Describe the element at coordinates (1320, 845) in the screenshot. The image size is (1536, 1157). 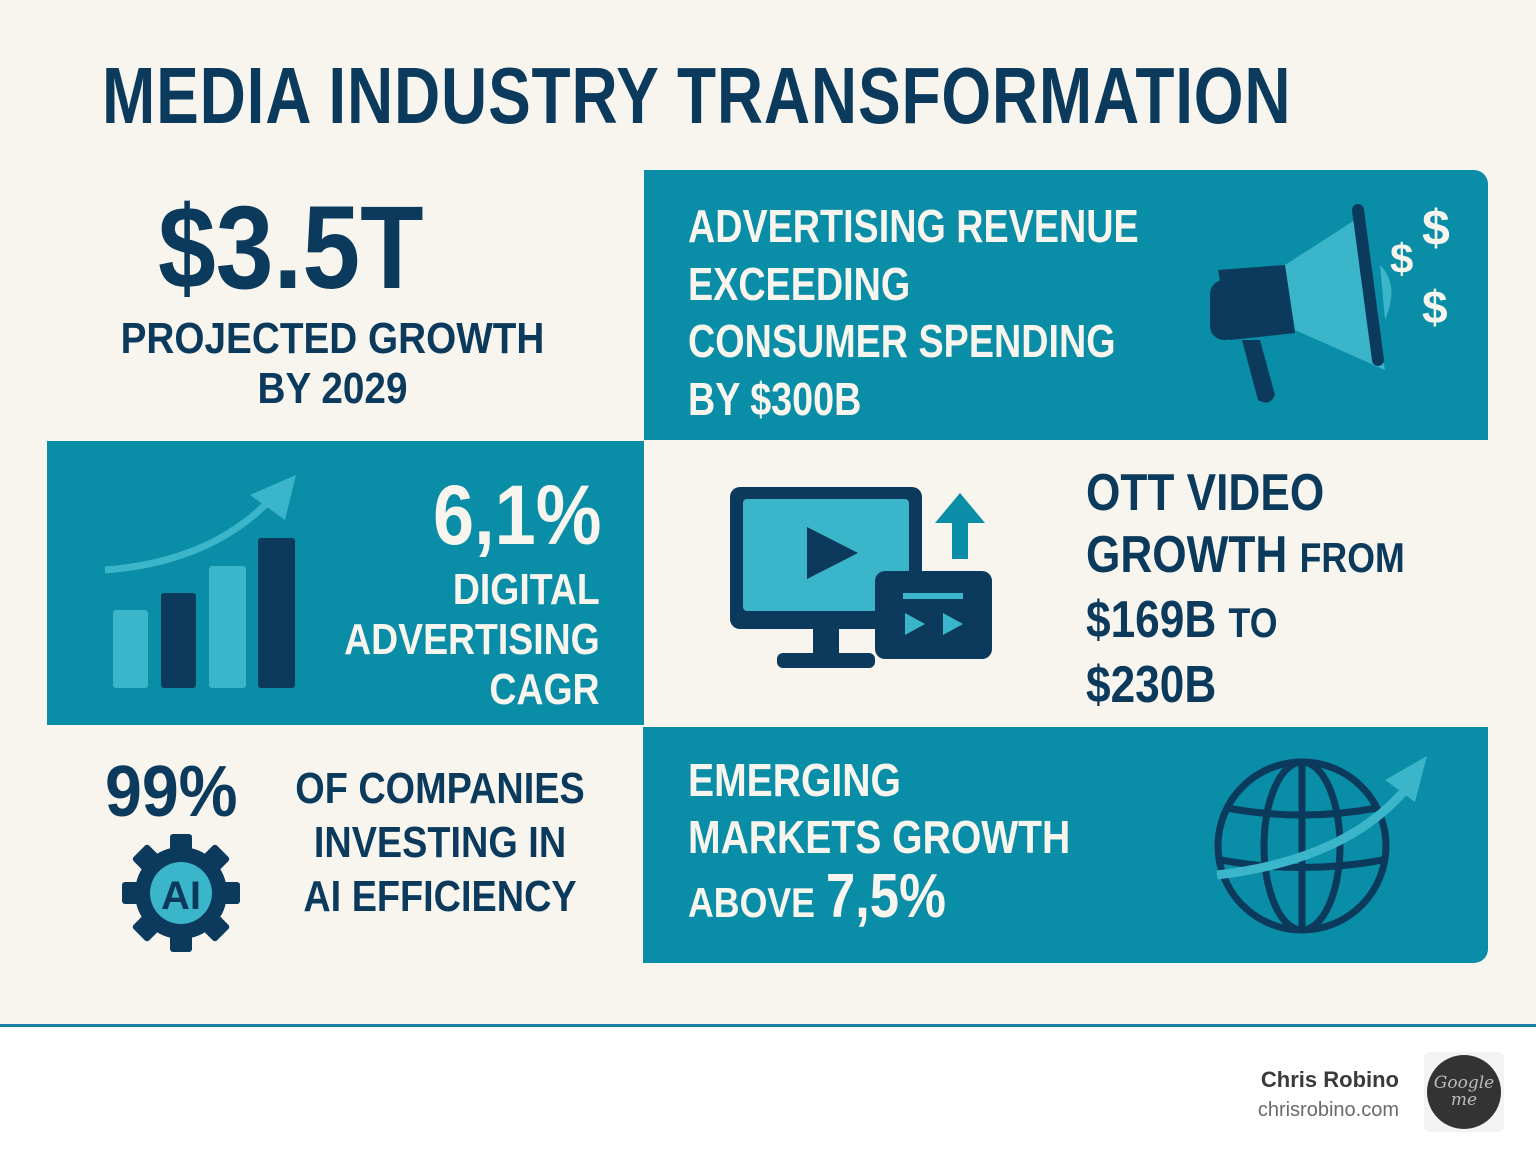
I see `globe-growth-icon` at that location.